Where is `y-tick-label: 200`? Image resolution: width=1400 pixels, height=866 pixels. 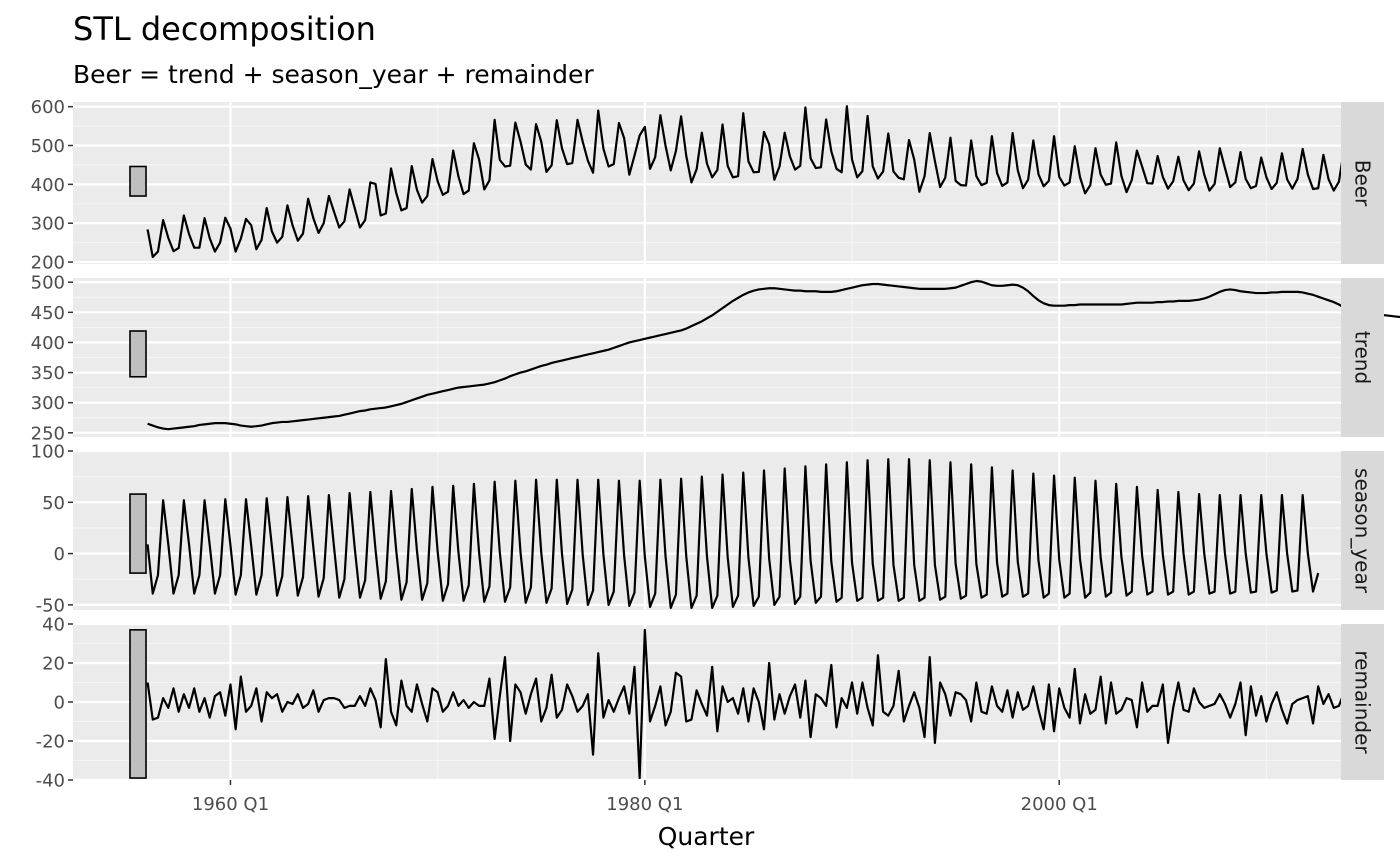 y-tick-label: 200 is located at coordinates (48, 263).